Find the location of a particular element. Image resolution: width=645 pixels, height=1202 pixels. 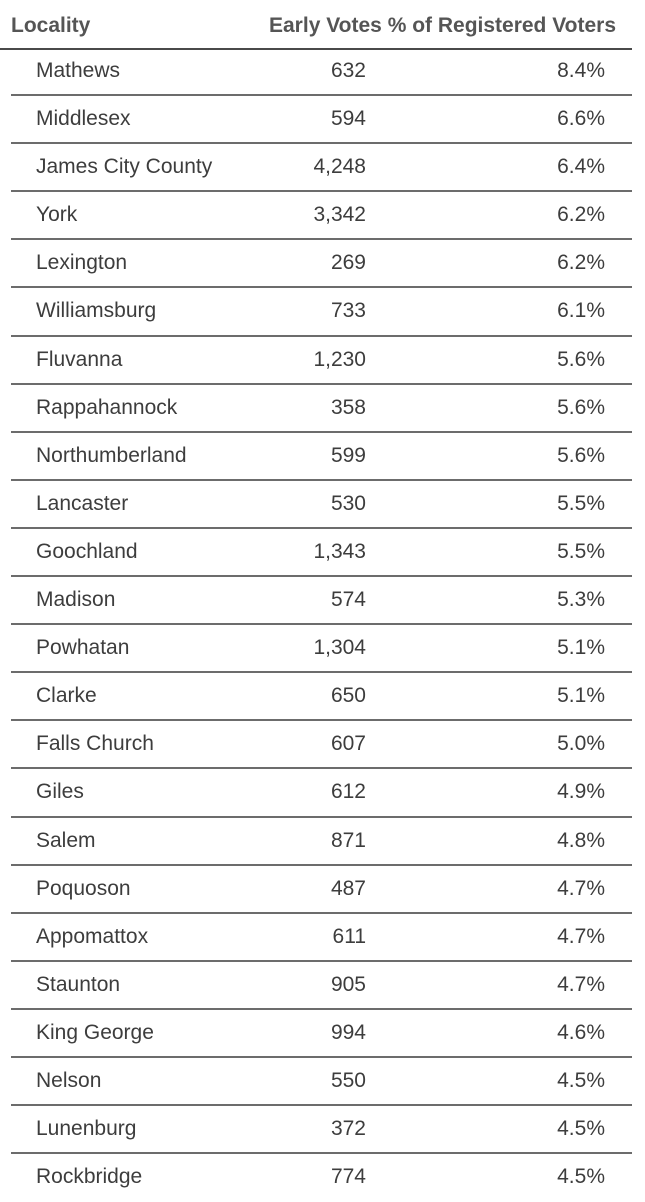

table-row: Giles 612 4.9% is located at coordinates (321, 793).